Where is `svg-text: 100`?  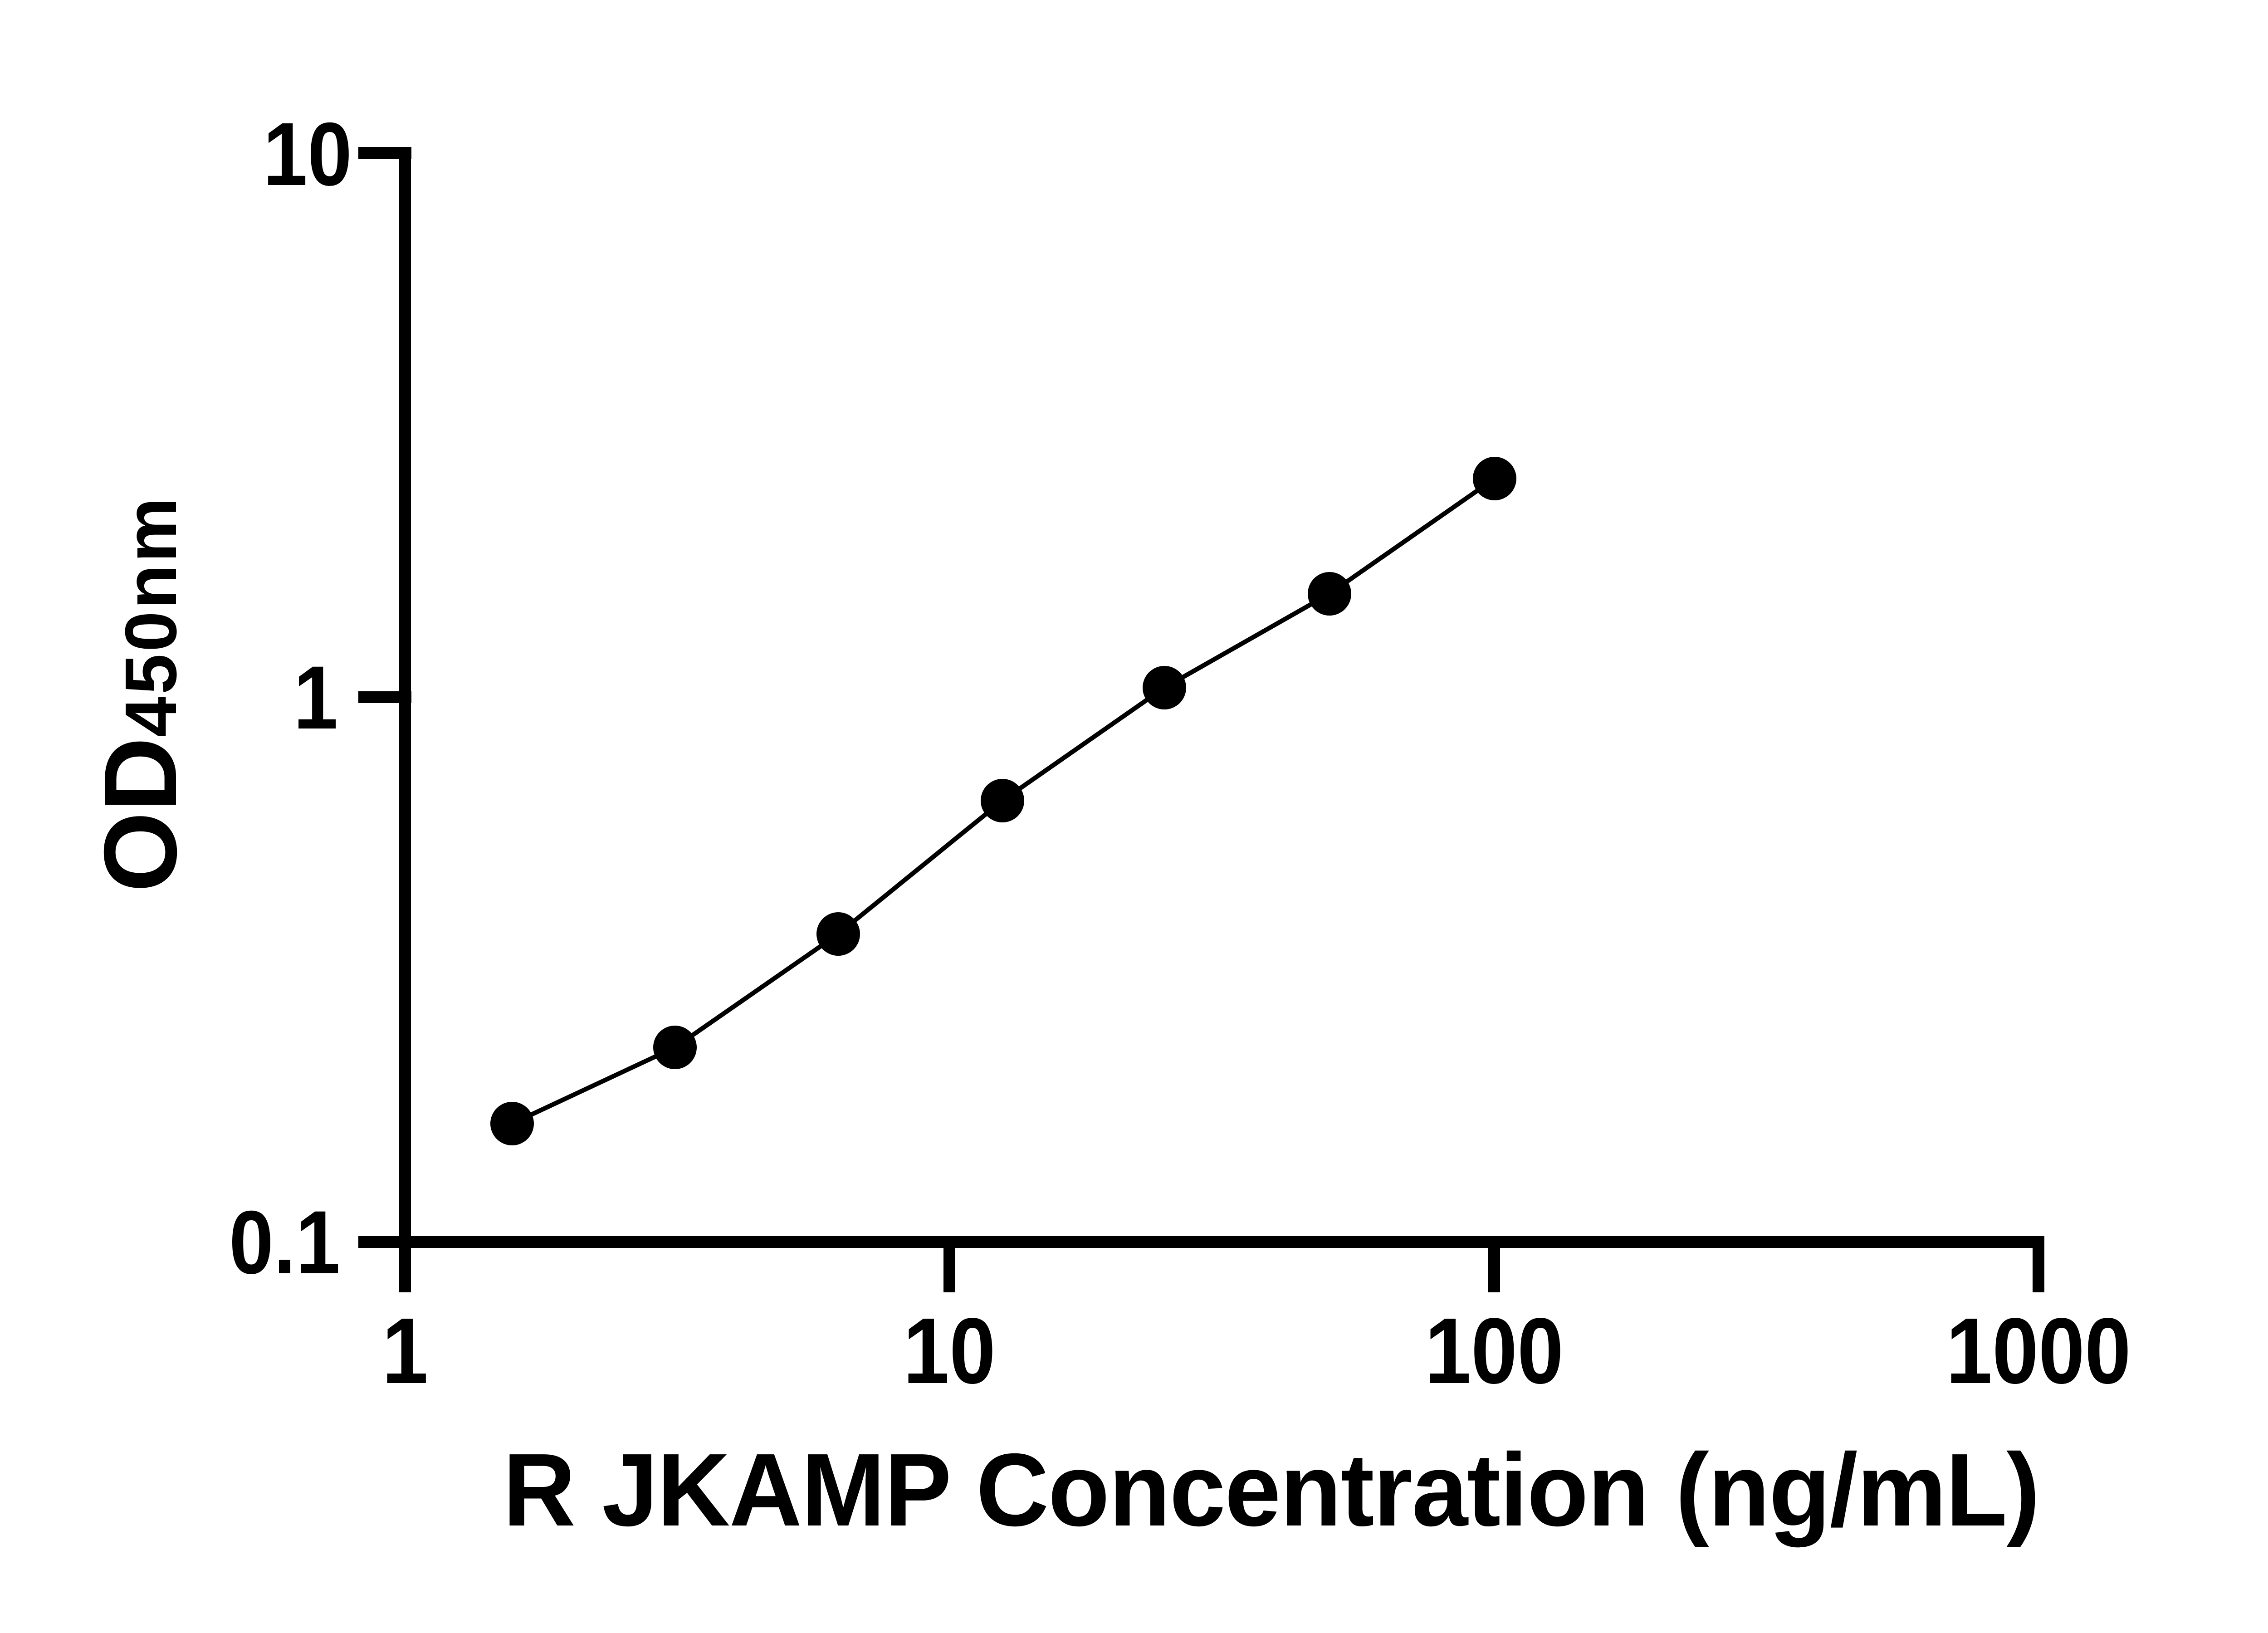
svg-text: 100 is located at coordinates (1495, 1351).